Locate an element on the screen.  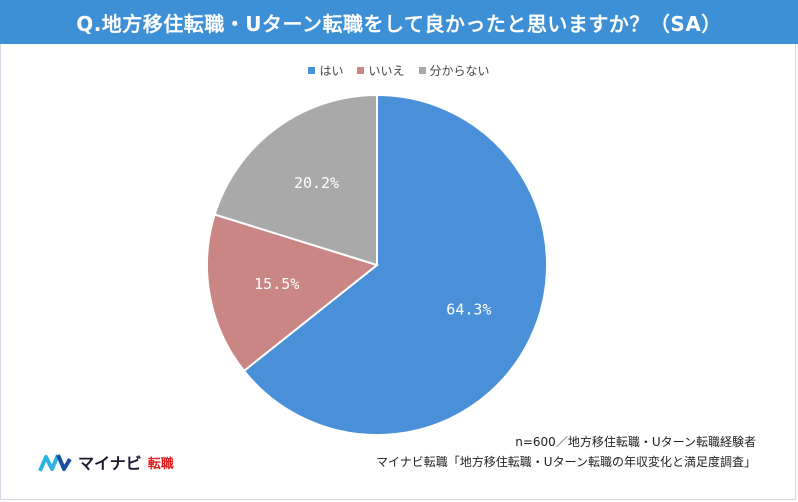
legend-label-no: いいえ is located at coordinates (386, 71).